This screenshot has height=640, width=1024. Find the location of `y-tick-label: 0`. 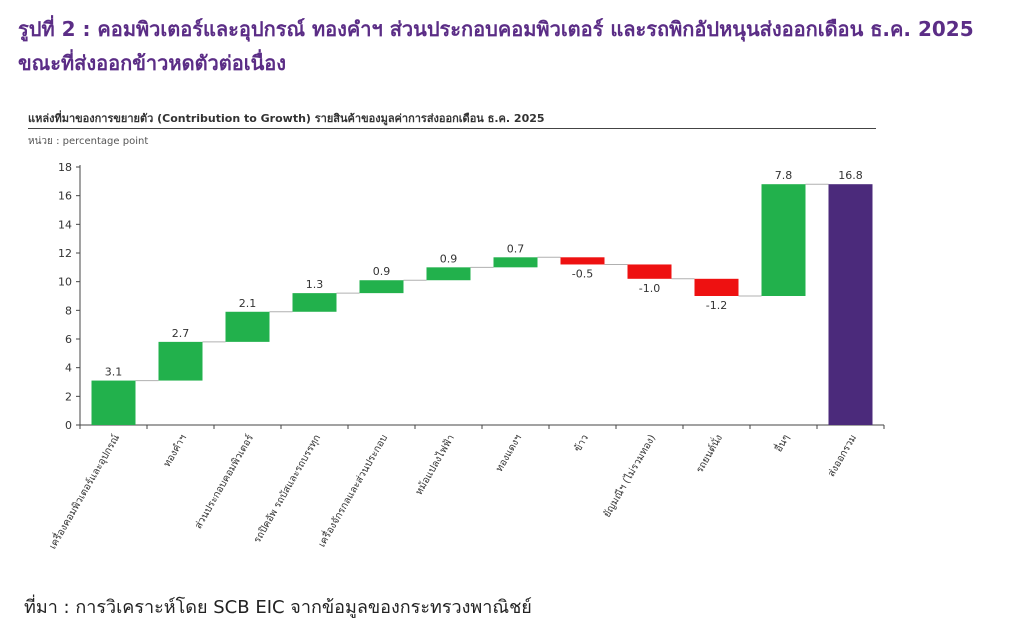

y-tick-label: 0 is located at coordinates (68, 425).